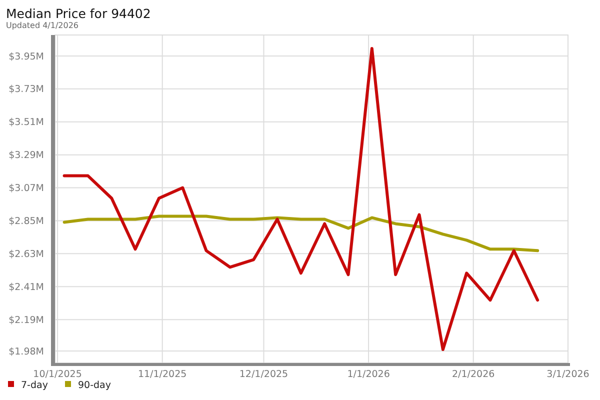 The height and width of the screenshot is (400, 600). I want to click on y-tick-label: $1.98M, so click(26, 352).